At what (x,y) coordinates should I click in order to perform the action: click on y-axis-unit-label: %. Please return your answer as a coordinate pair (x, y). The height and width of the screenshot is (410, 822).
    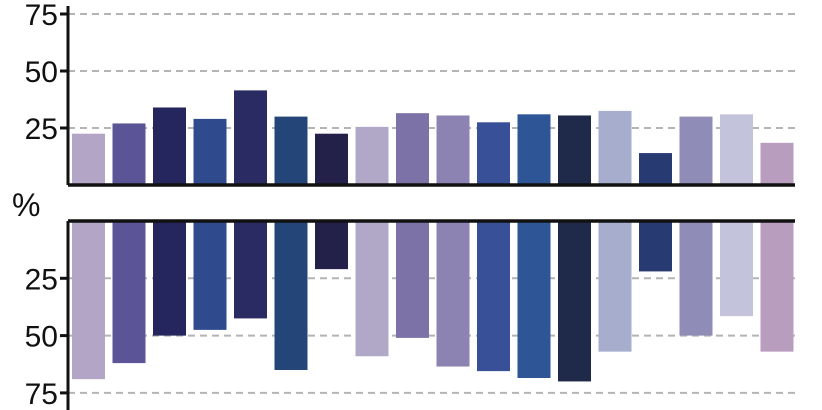
    Looking at the image, I should click on (26, 205).